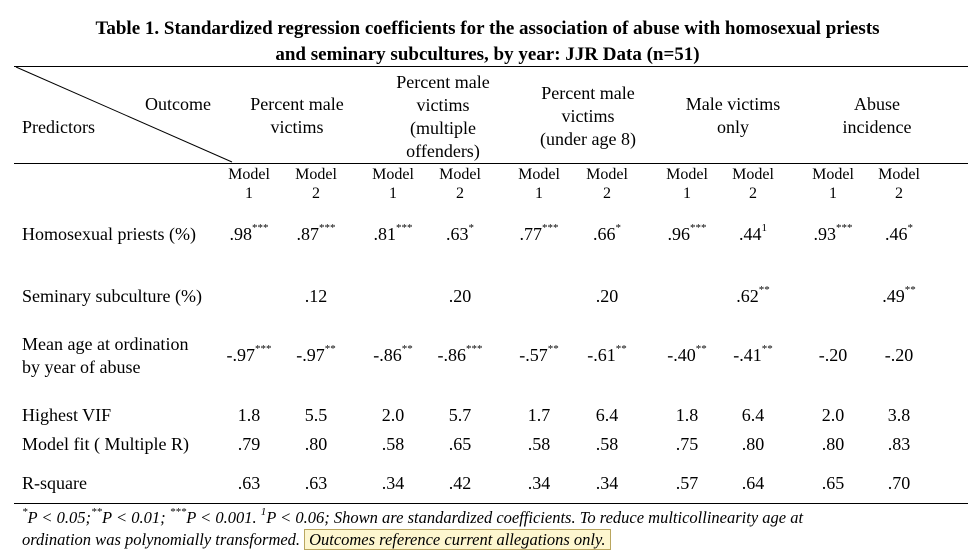 This screenshot has height=558, width=975. I want to click on table-cell: .42, so click(460, 483).